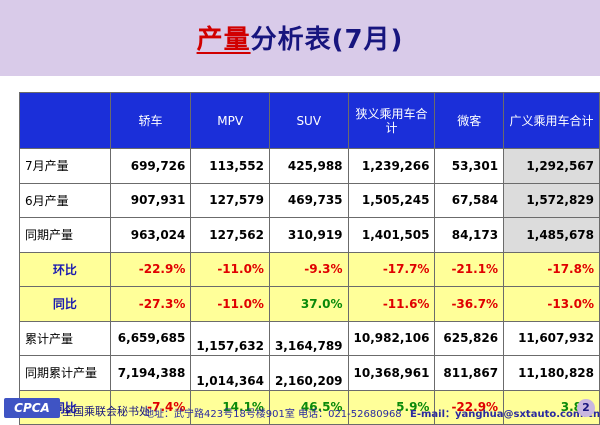  What do you see at coordinates (65, 235) in the screenshot?
I see `row-label: 同期产量` at bounding box center [65, 235].